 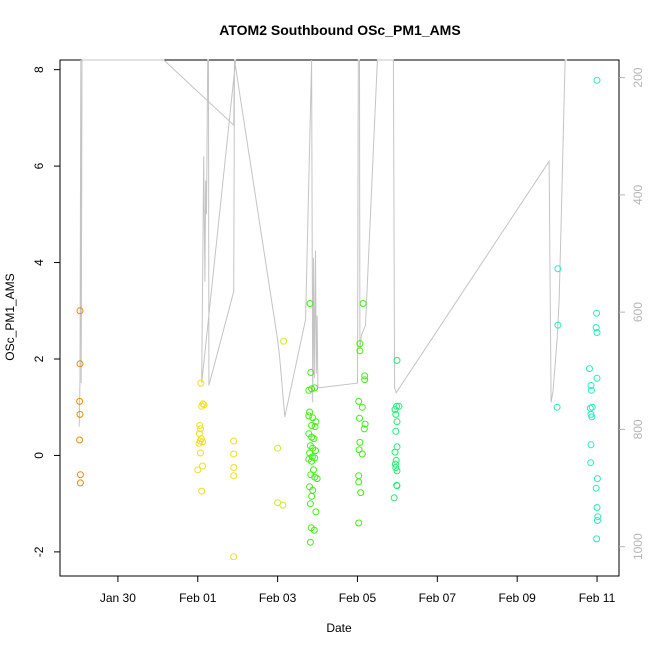 I want to click on y-axis: -2 0 2 4 6 8, so click(x=46, y=311).